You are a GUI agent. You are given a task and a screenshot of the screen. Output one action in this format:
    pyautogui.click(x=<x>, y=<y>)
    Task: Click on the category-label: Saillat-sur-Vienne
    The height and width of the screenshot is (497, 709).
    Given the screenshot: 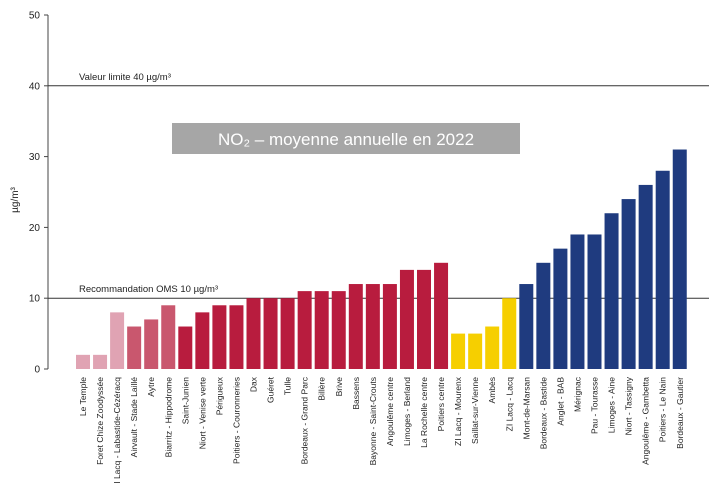 What is the action you would take?
    pyautogui.click(x=475, y=410)
    